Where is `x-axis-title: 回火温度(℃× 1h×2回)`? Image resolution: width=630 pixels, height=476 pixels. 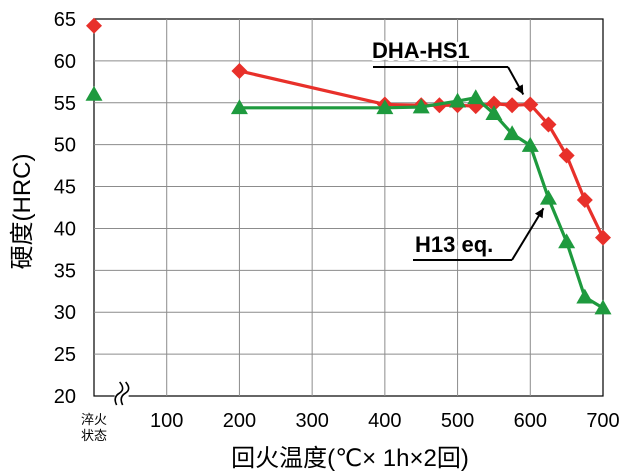
x-axis-title: 回火温度(℃× 1h×2回) is located at coordinates (350, 458).